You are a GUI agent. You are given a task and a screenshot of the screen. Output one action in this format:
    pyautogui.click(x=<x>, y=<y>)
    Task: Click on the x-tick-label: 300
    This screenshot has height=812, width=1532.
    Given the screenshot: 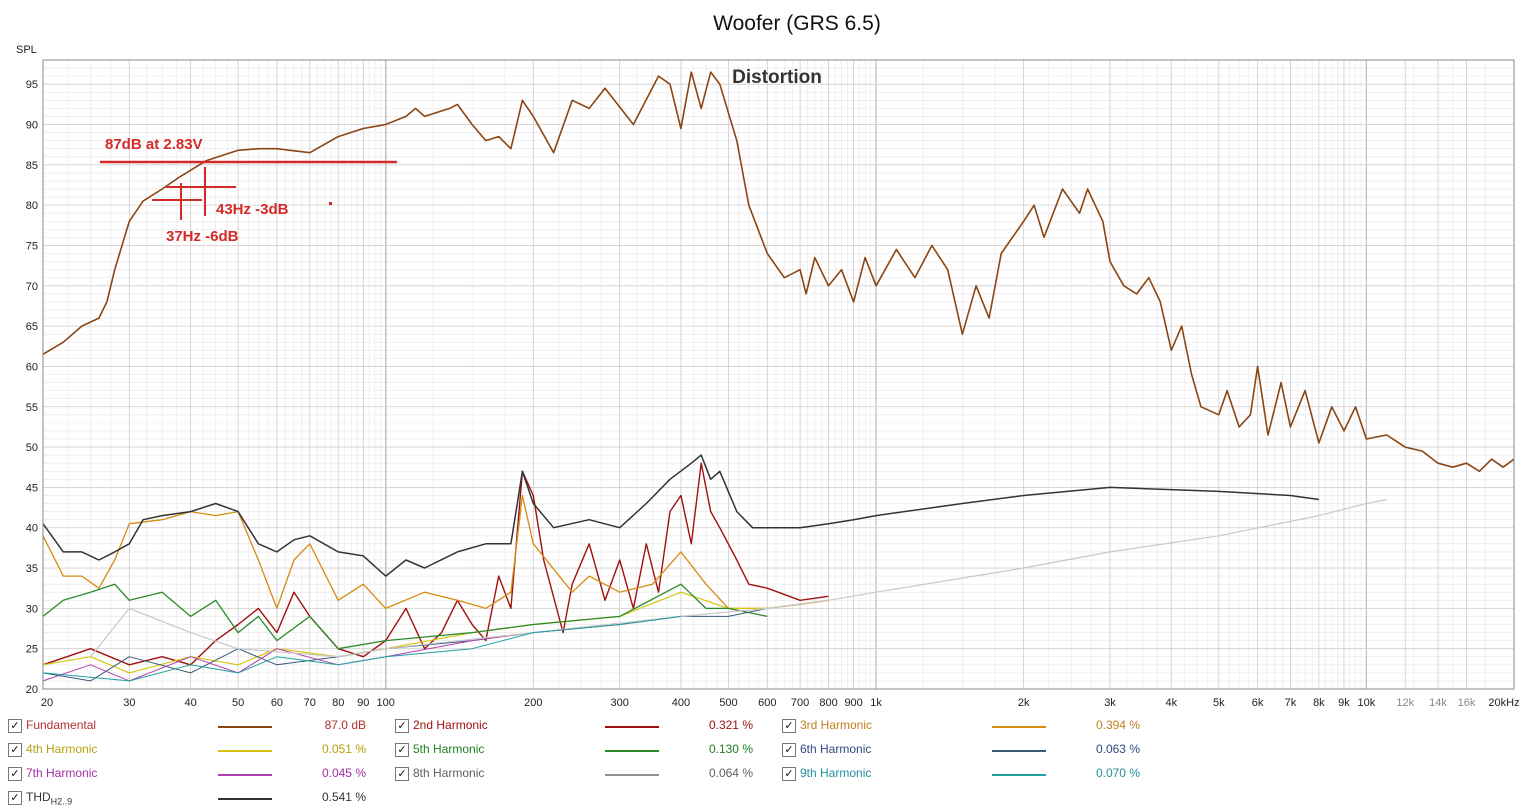 What is the action you would take?
    pyautogui.click(x=619, y=703)
    